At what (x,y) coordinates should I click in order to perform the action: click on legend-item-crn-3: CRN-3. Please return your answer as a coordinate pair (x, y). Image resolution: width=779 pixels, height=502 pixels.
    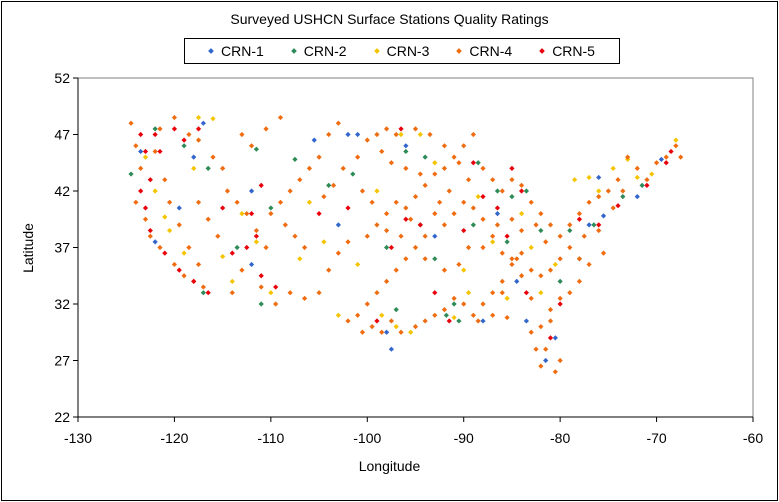
    Looking at the image, I should click on (401, 51).